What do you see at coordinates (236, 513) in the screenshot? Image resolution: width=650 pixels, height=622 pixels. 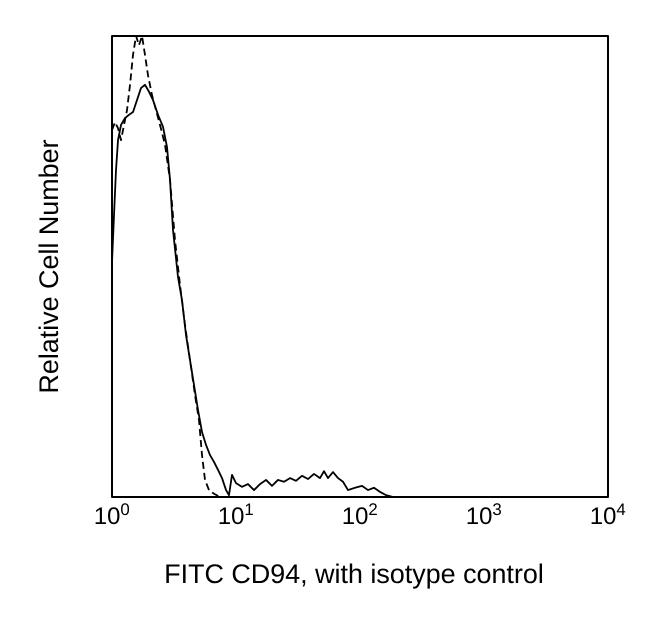 I see `x-tick-label: 10$^{1}$` at bounding box center [236, 513].